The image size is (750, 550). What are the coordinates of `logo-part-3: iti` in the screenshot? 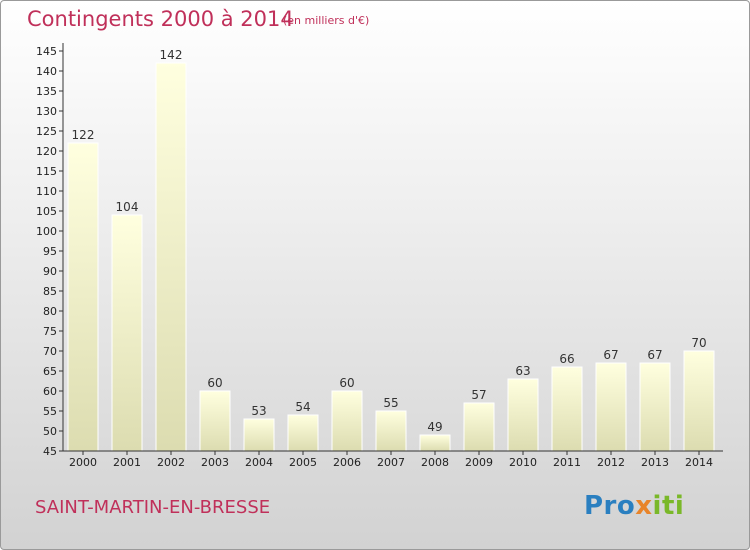 It's located at (668, 506).